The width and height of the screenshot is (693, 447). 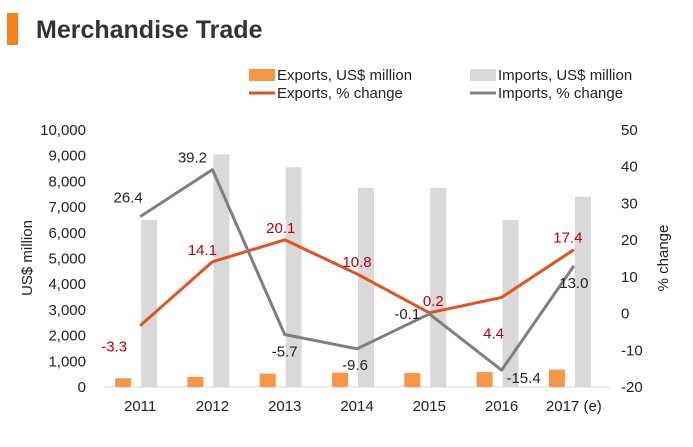 I want to click on legend-label: Imports, % change, so click(x=560, y=93).